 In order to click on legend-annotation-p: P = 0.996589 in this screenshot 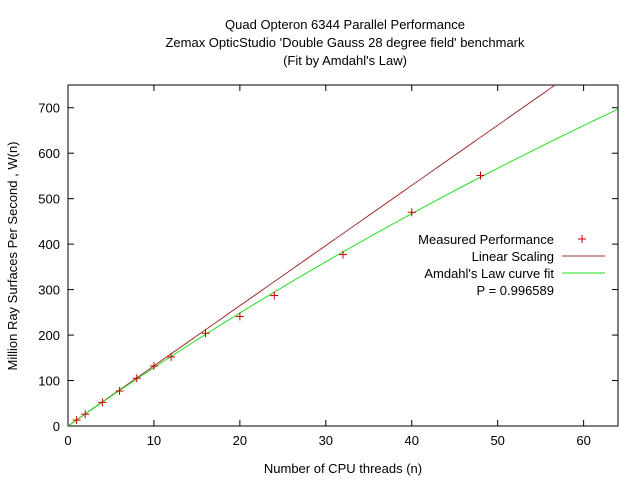, I will do `click(515, 290)`.